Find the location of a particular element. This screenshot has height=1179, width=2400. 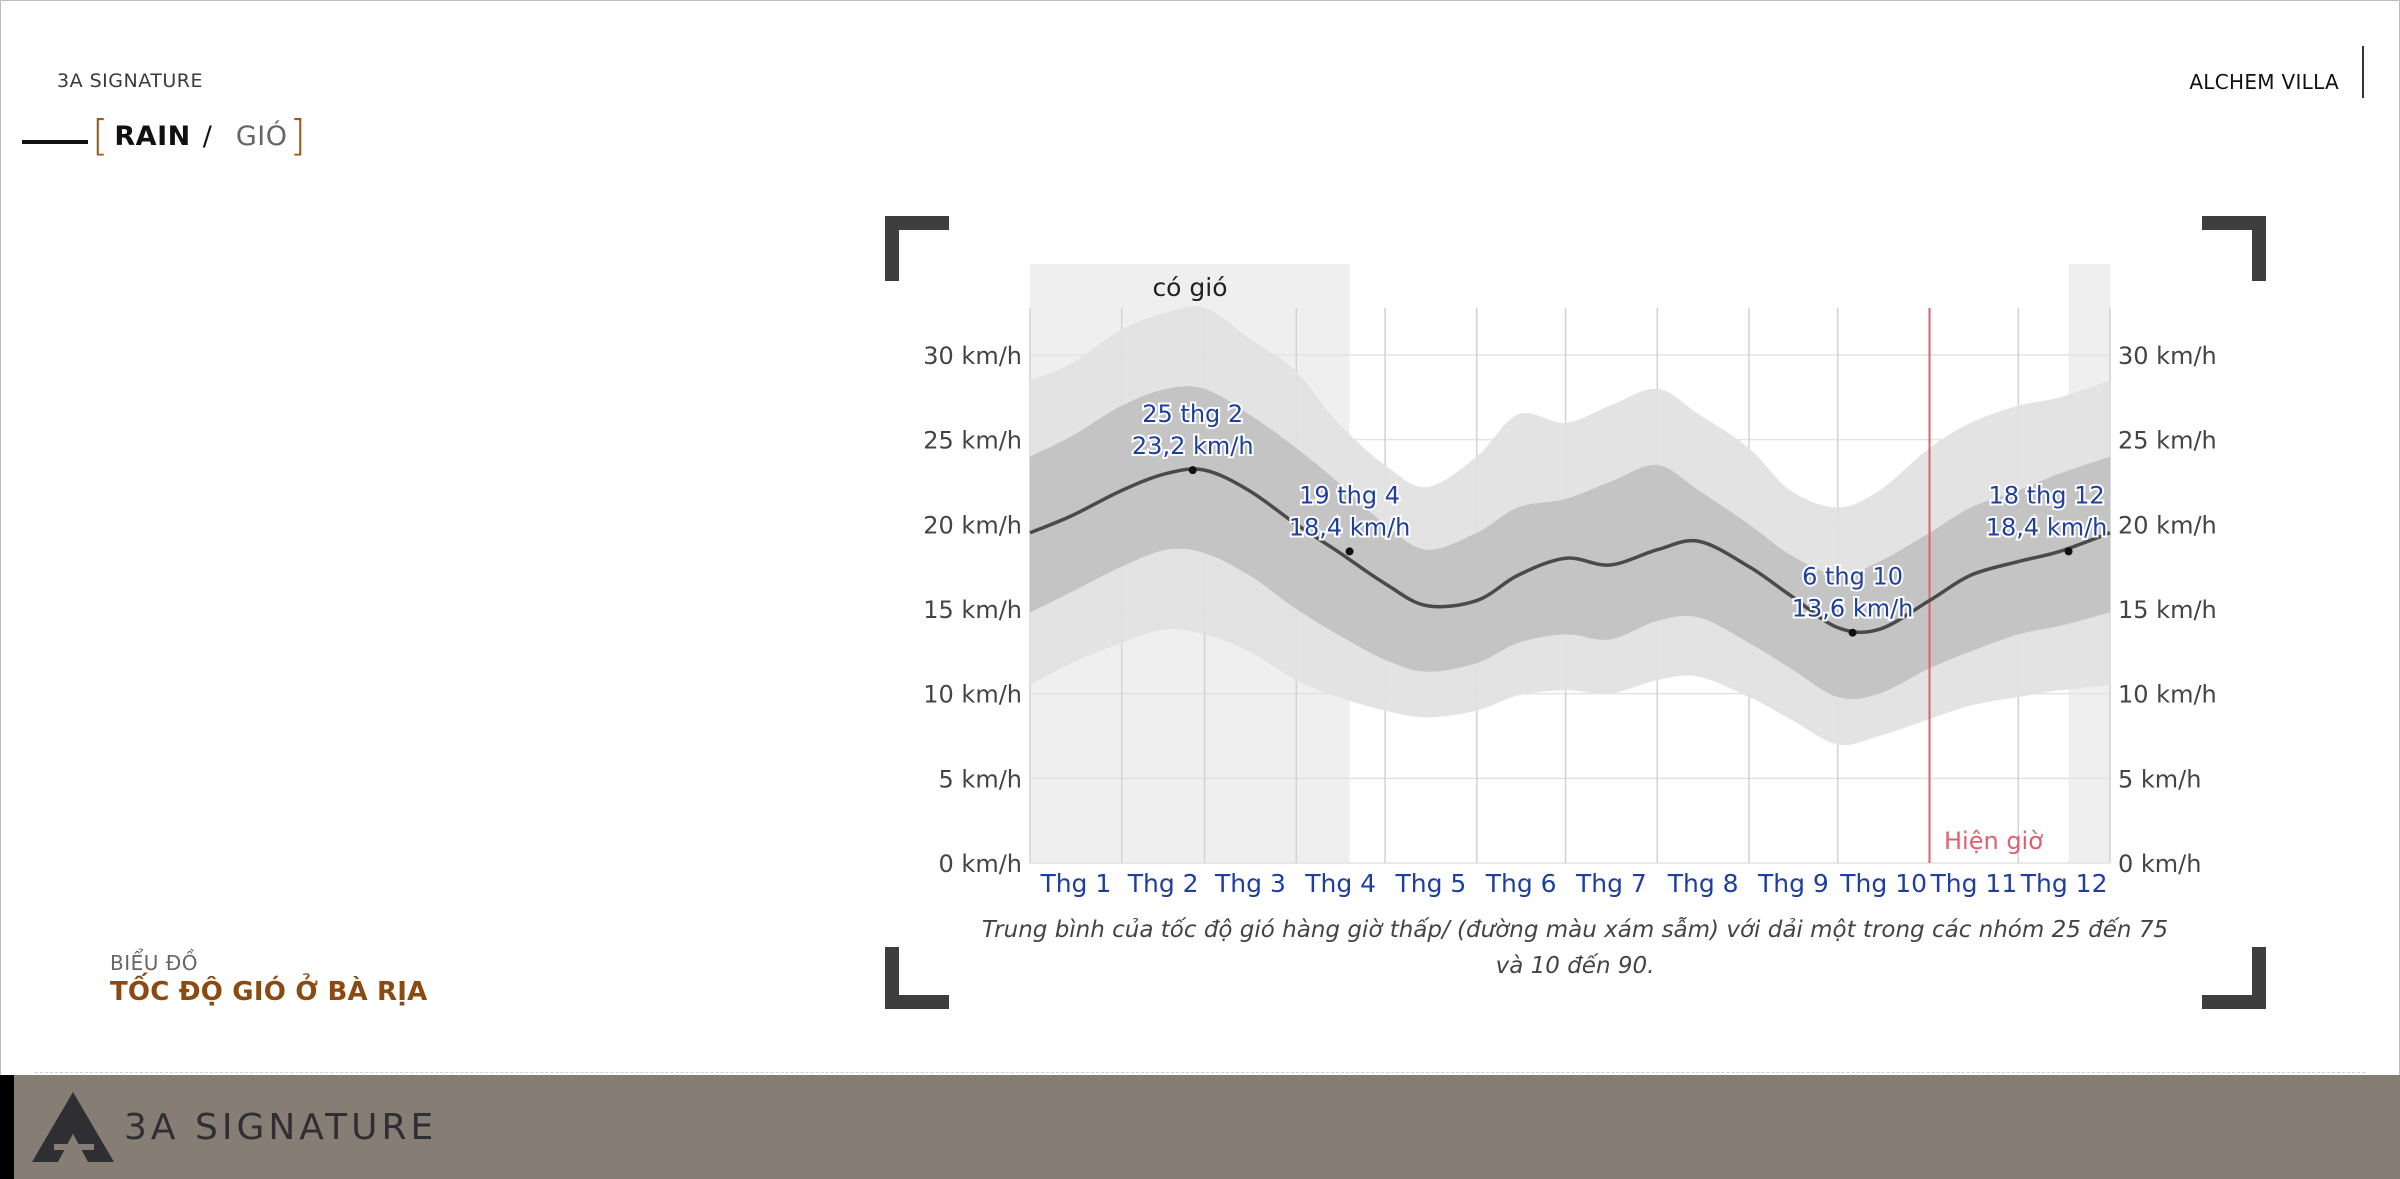

y-tick-label-left: 10 km/h is located at coordinates (972, 695).